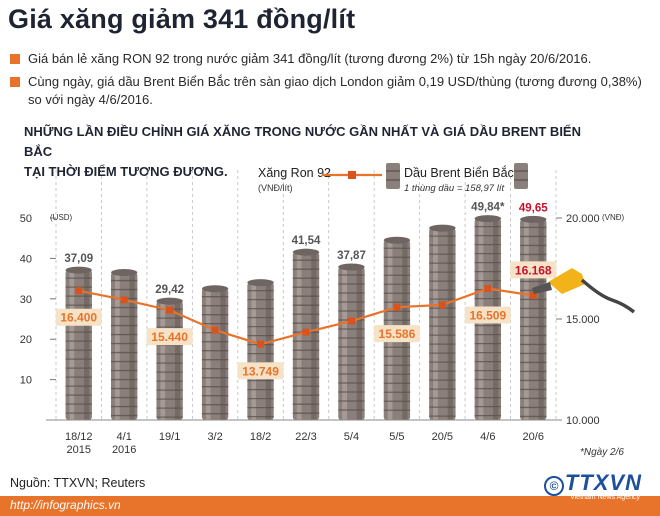 This screenshot has width=660, height=516. Describe the element at coordinates (442, 437) in the screenshot. I see `x-tick-label: 20/5` at that location.